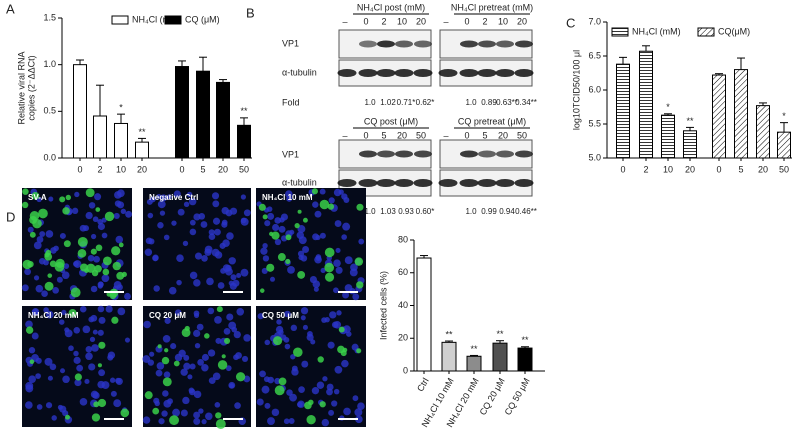 Image resolution: width=796 pixels, height=439 pixels. Describe the element at coordinates (690, 169) in the screenshot. I see `x-tick-label: 20` at that location.